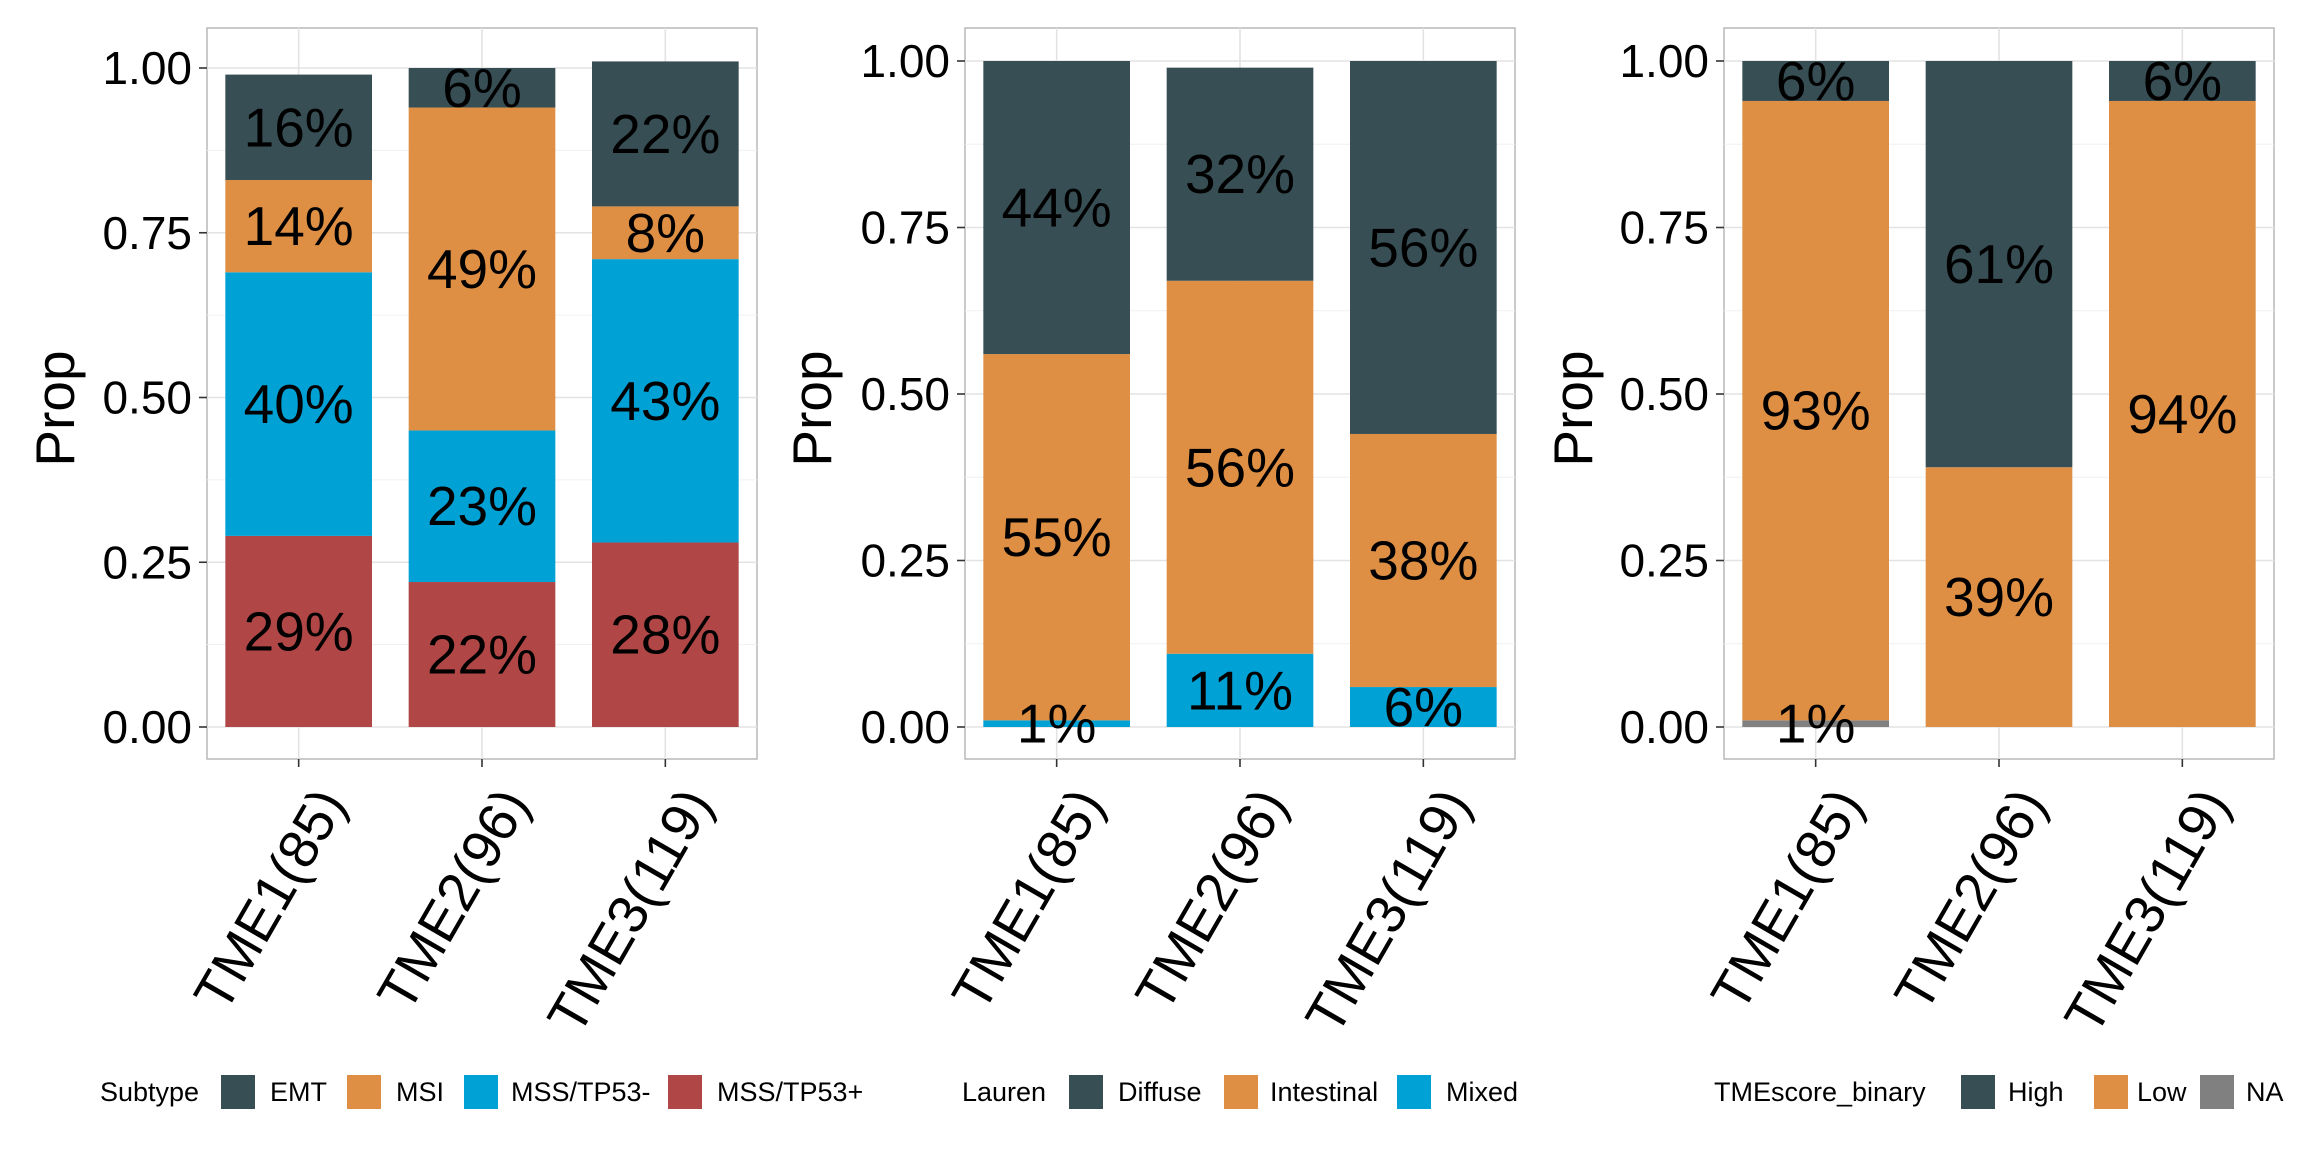 Image resolution: width=2304 pixels, height=1152 pixels. I want to click on data-labels: 1% 55% 44% 11% 56% 32% 6% 38% 56%, so click(1240, 448).